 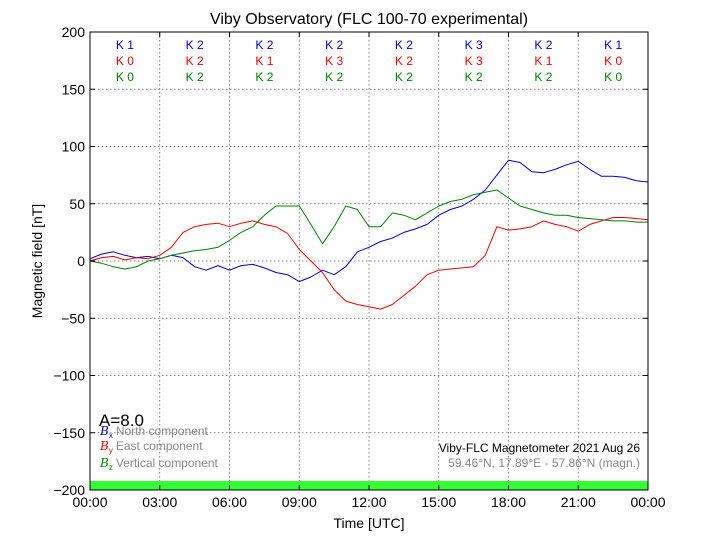 What do you see at coordinates (508, 502) in the screenshot?
I see `x-tick-label: 18:00` at bounding box center [508, 502].